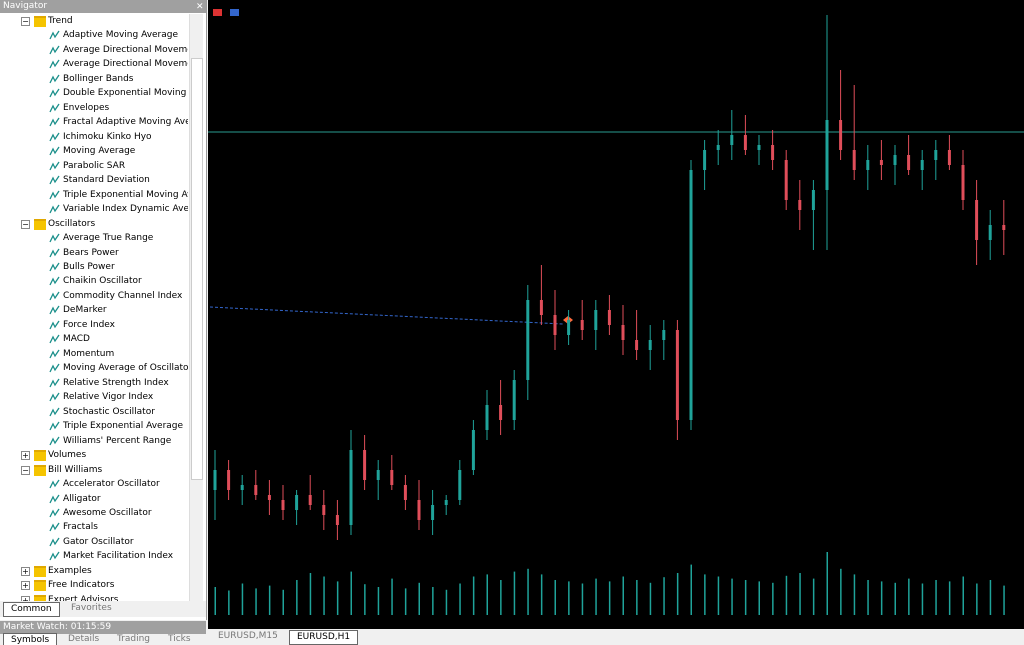  What do you see at coordinates (80, 527) in the screenshot?
I see `indicator-label: Fractals` at bounding box center [80, 527].